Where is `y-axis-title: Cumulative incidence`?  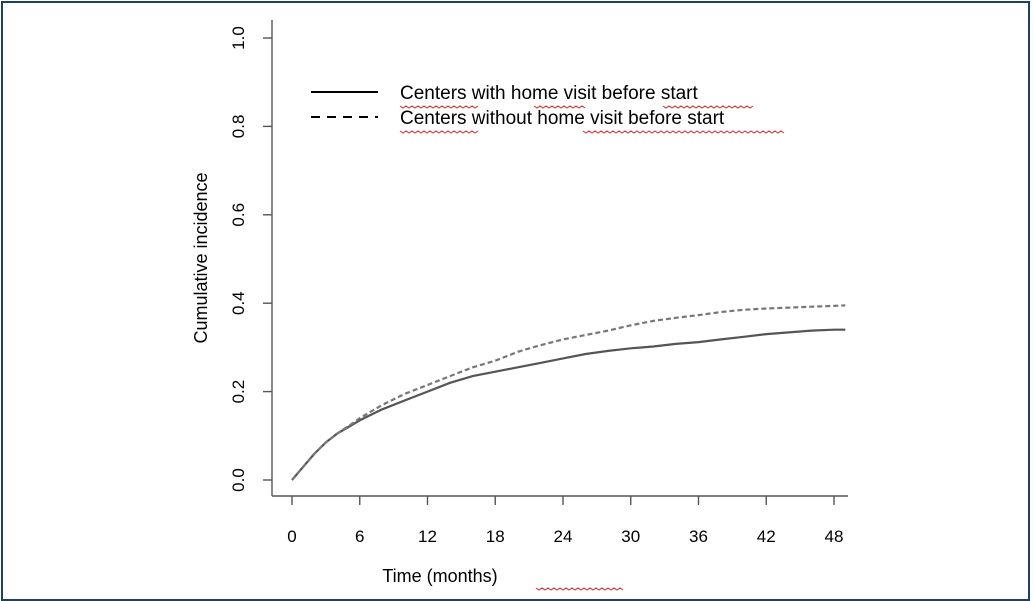 y-axis-title: Cumulative incidence is located at coordinates (201, 257).